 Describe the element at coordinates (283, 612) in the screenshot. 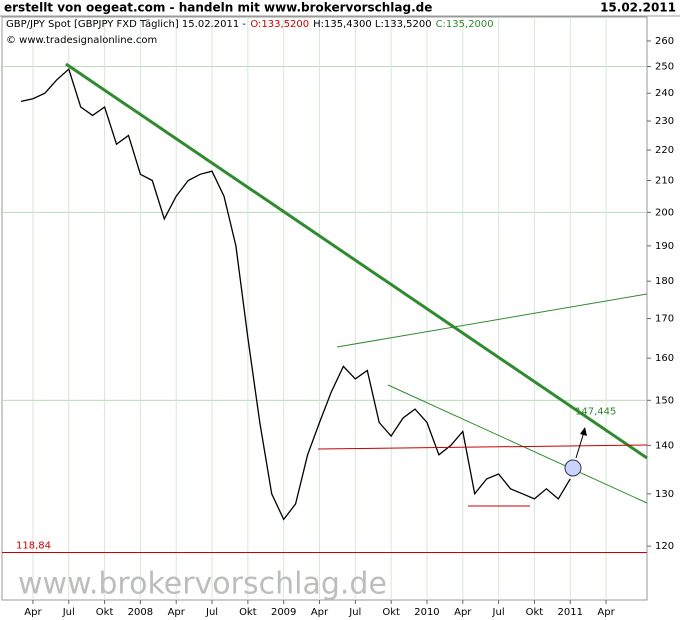

I see `x-tick-label: 2009` at that location.